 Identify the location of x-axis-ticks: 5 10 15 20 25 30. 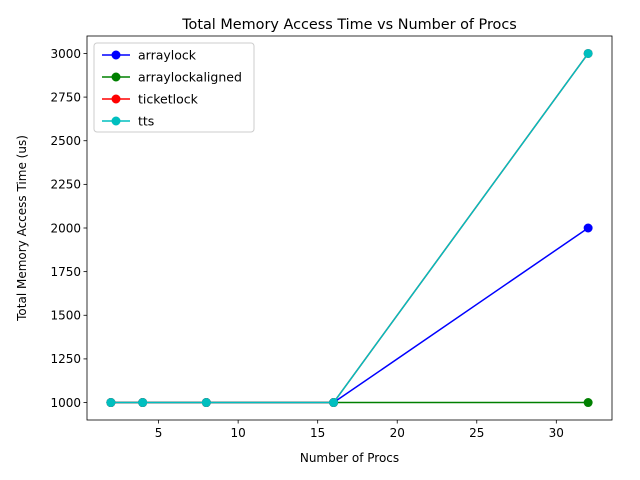
(359, 430).